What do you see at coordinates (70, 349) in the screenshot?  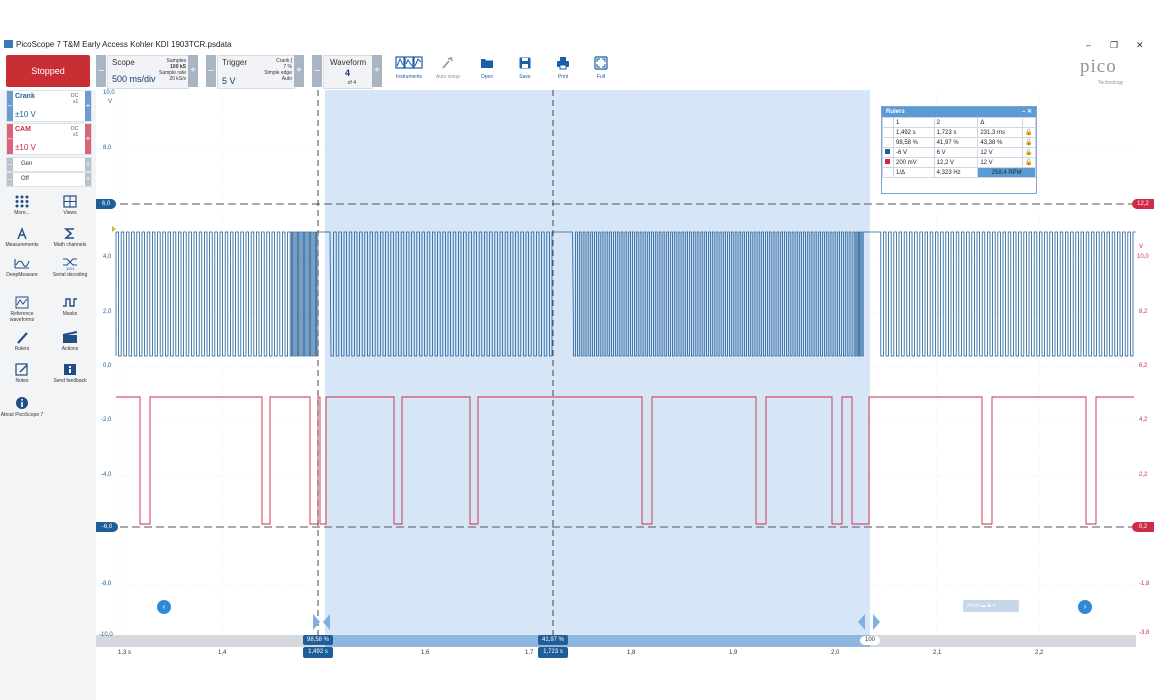 I see `actions-label: Actions` at bounding box center [70, 349].